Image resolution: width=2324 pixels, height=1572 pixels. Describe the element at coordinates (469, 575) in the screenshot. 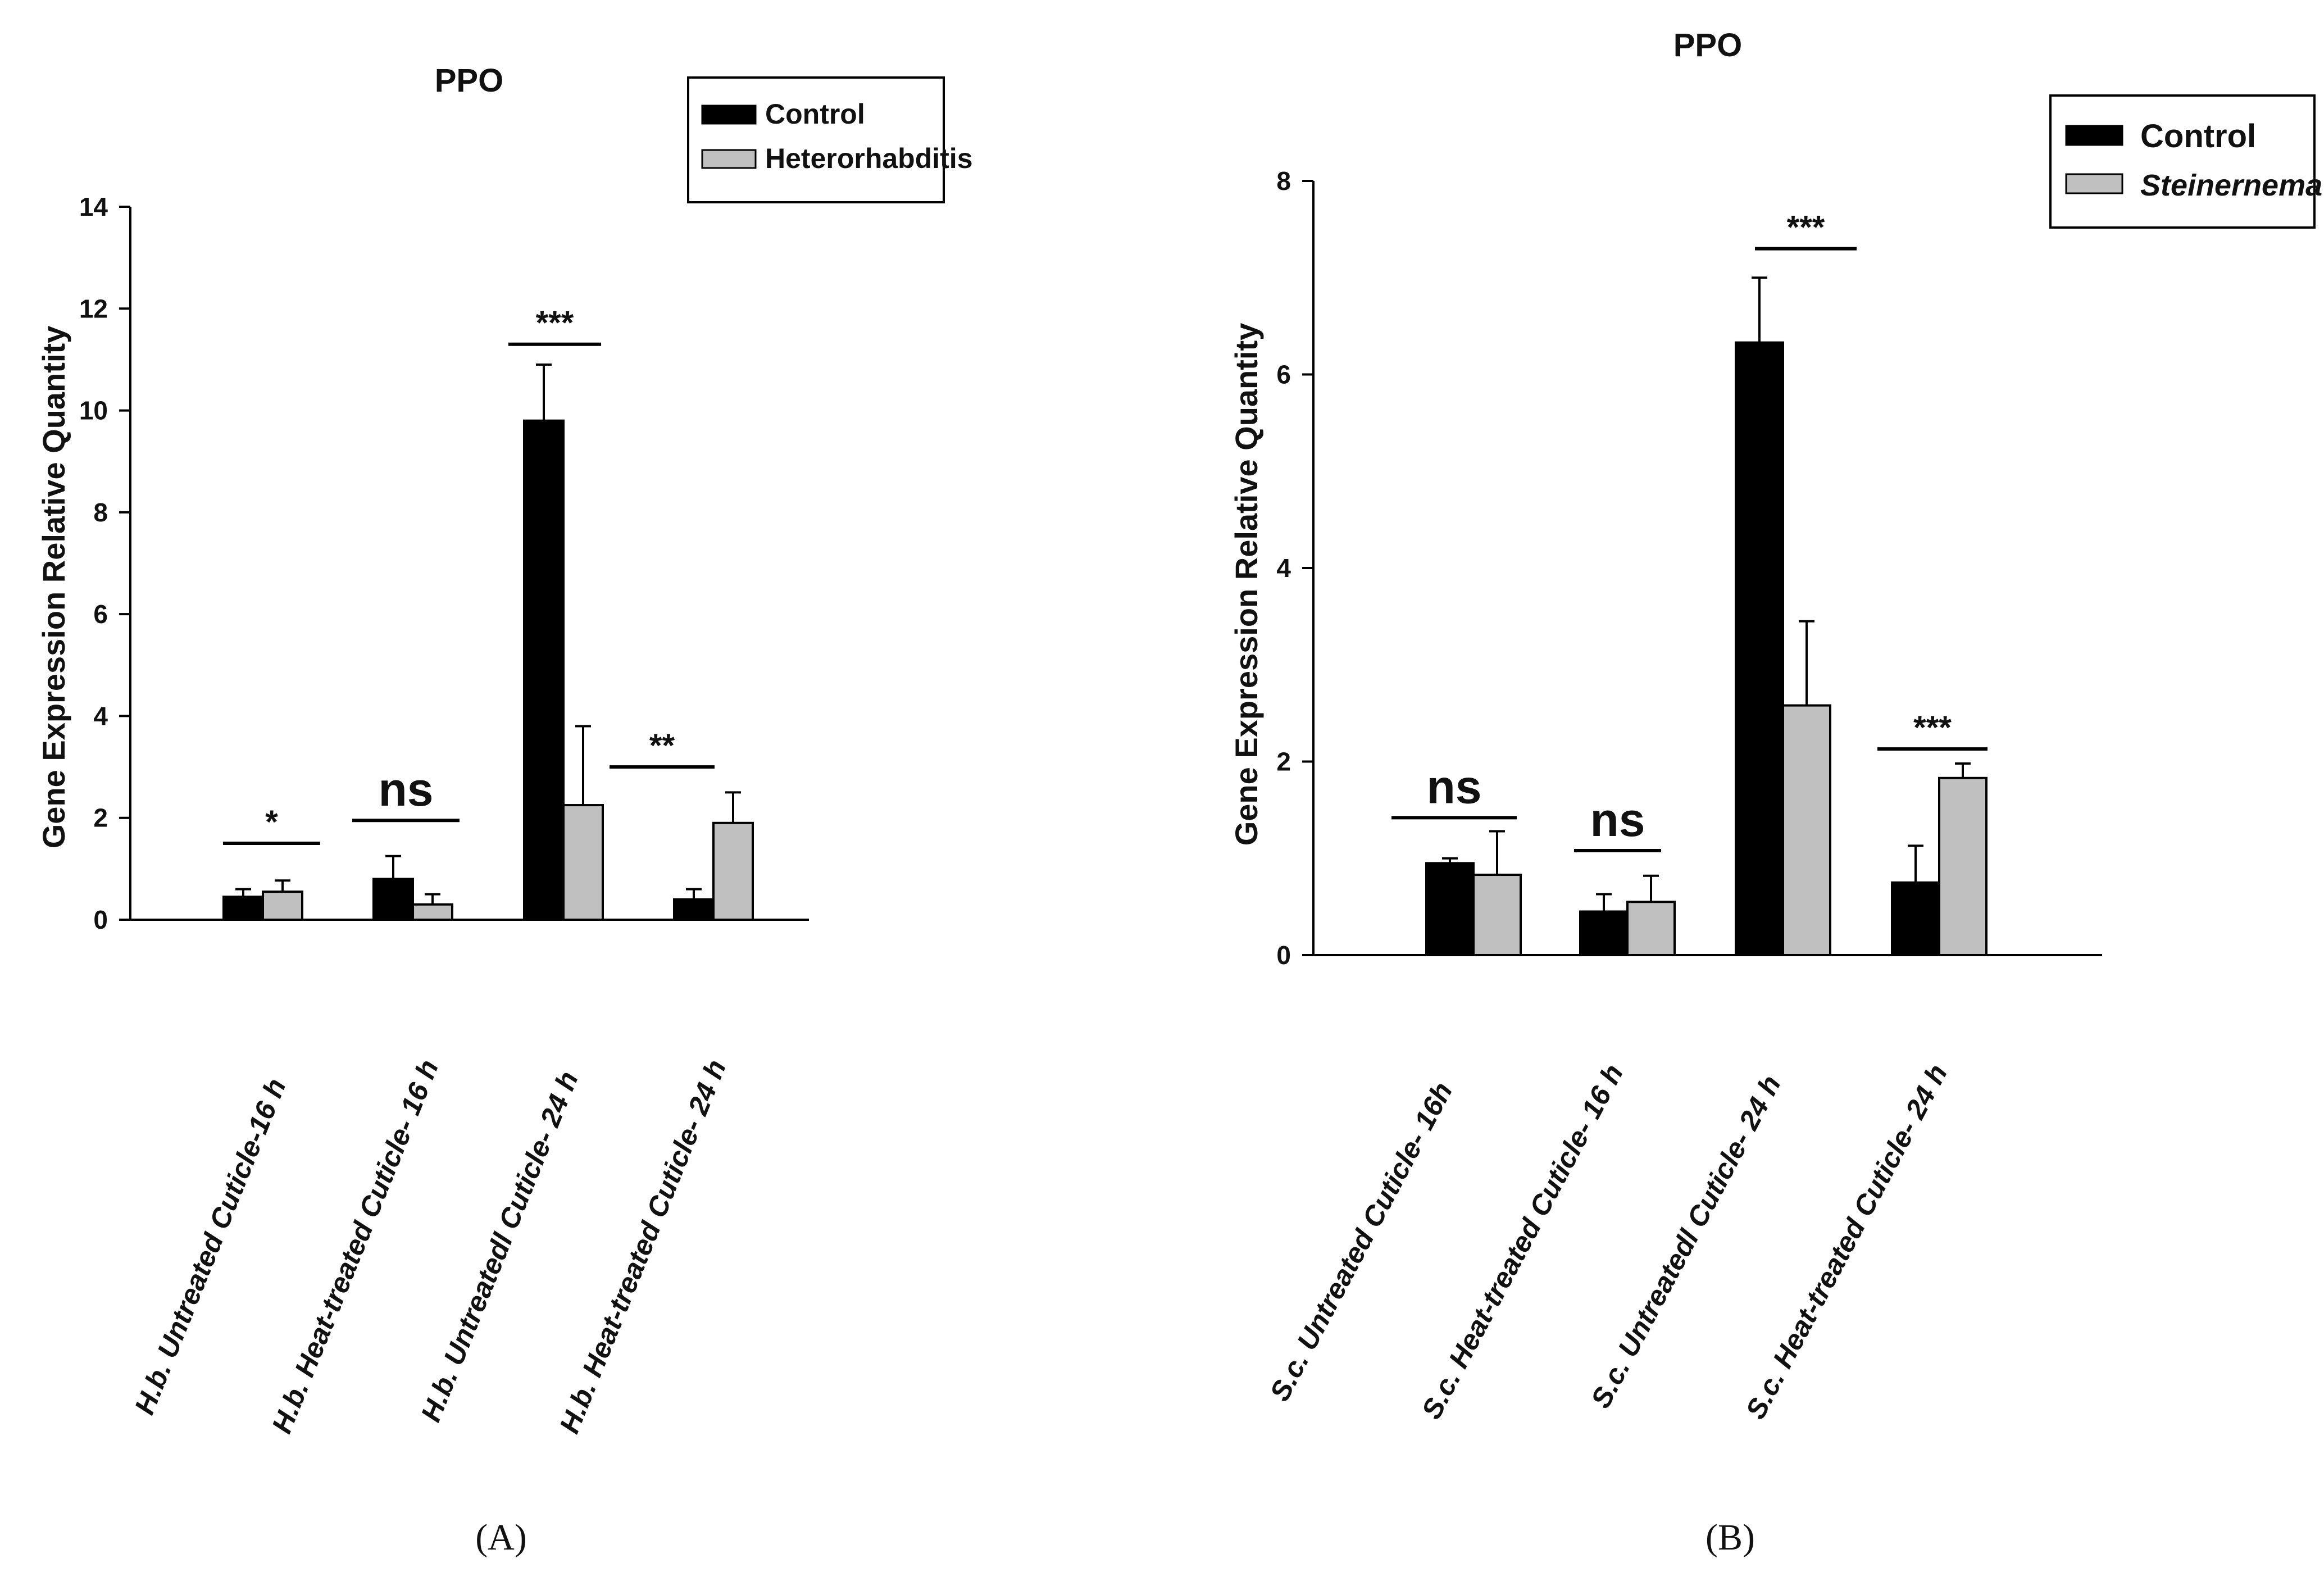

I see `significance-a: *ns*****` at that location.